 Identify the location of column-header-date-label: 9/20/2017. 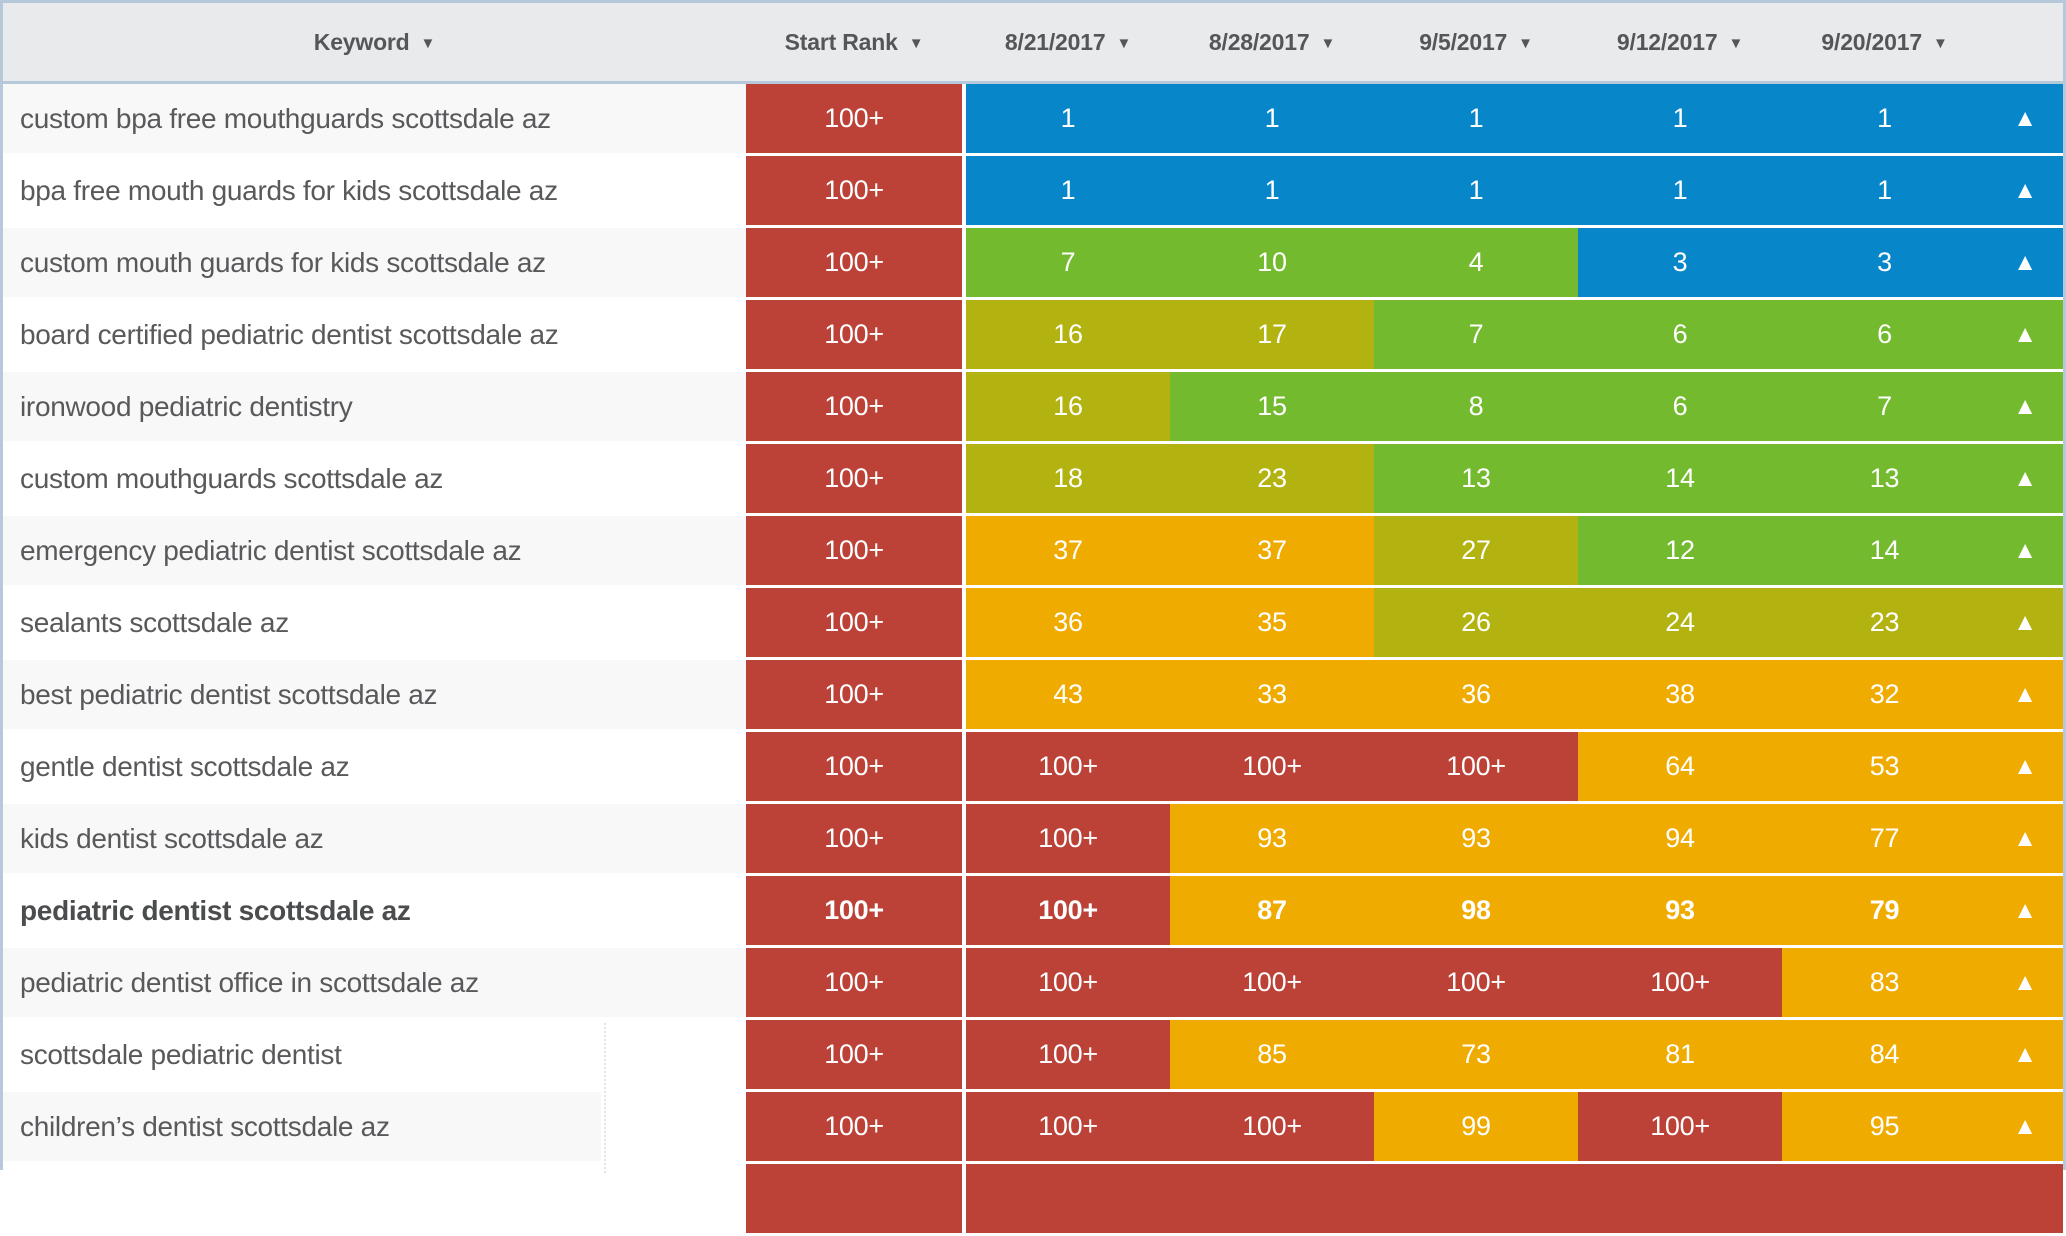
(1871, 41).